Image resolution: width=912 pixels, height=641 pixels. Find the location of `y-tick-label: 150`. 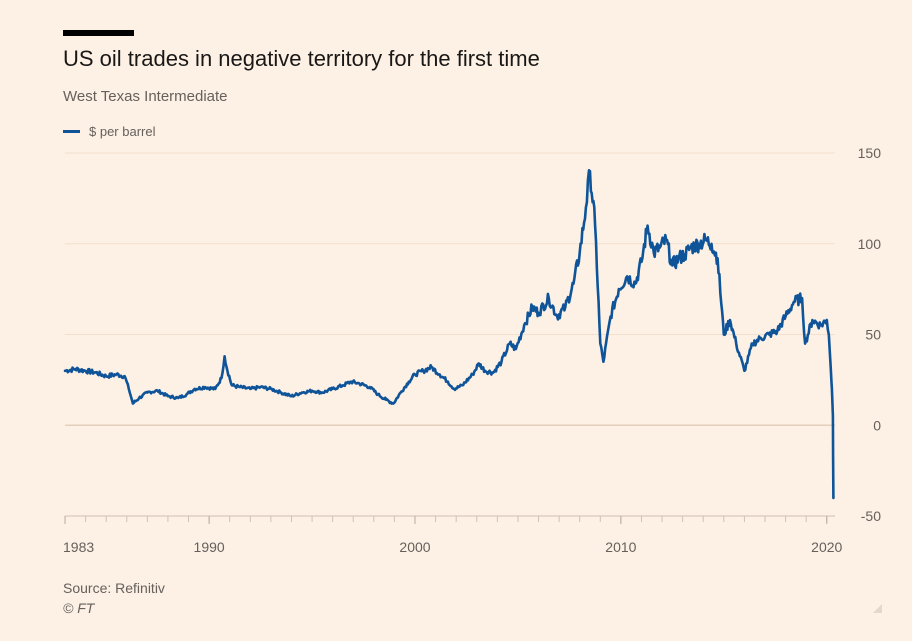

y-tick-label: 150 is located at coordinates (870, 153).